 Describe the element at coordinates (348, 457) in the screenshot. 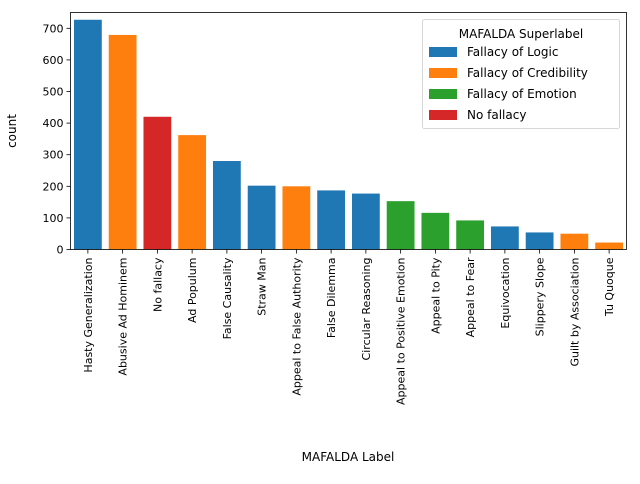

I see `x-axis-label: MAFALDA Label` at that location.